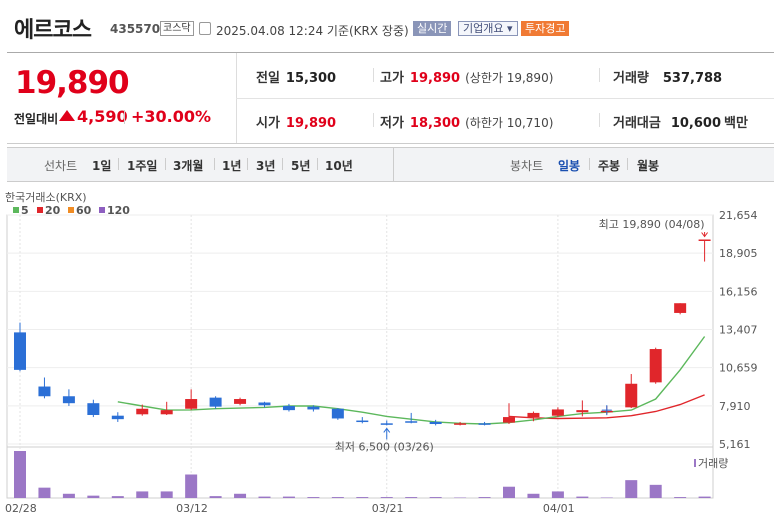  I want to click on timestamp: 2025.04.08 12:24 기준(KRX 장중), so click(312, 31).